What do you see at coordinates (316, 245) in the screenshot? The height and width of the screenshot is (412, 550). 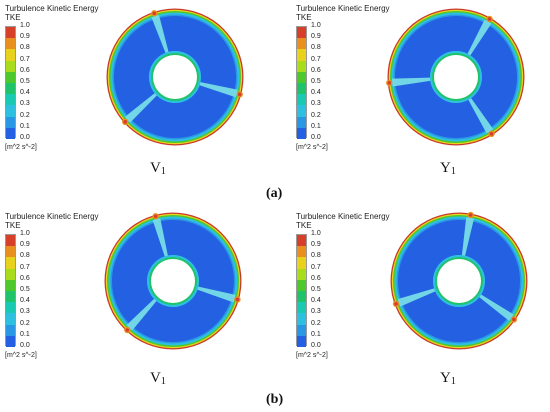 I see `legend-tick-label: 0.9` at bounding box center [316, 245].